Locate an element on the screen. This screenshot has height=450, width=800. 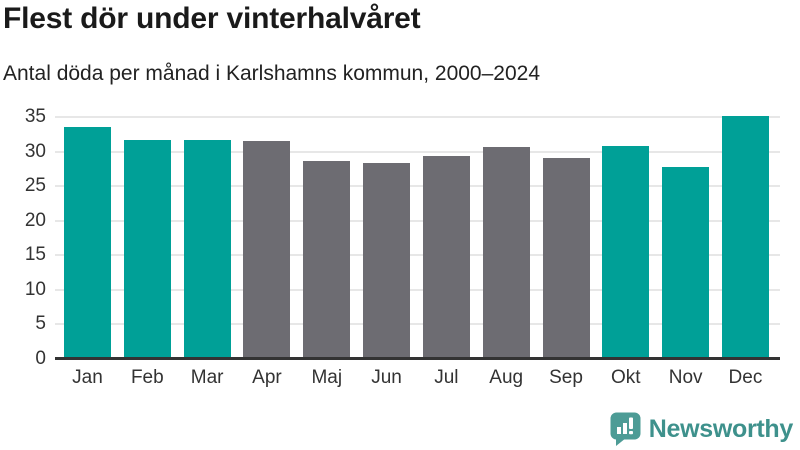
bar-maj is located at coordinates (327, 259).